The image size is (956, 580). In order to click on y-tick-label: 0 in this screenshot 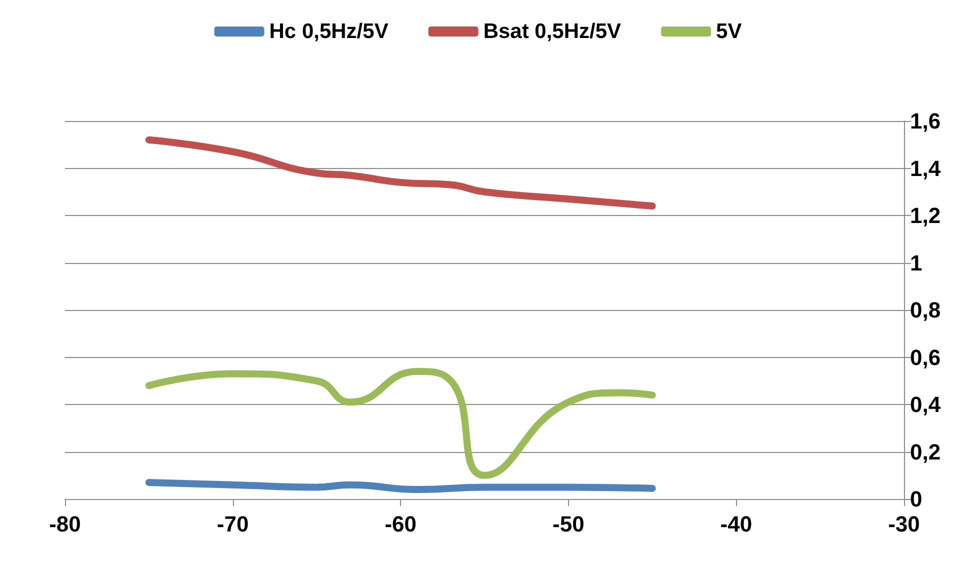, I will do `click(916, 499)`.